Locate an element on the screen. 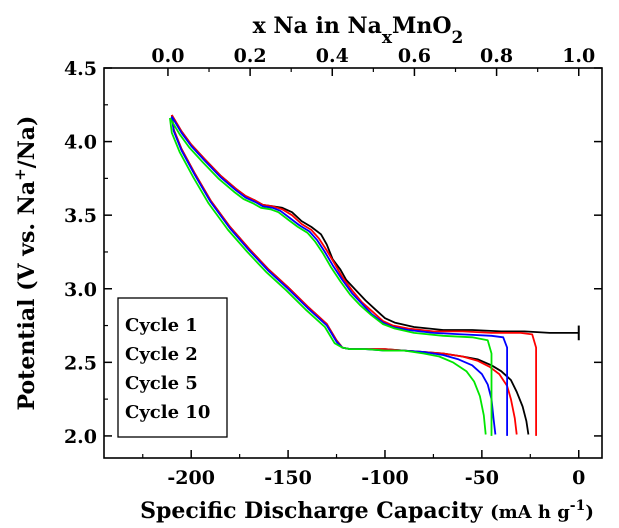  bottom-axis-title-unit: (mA h g is located at coordinates (530, 512).